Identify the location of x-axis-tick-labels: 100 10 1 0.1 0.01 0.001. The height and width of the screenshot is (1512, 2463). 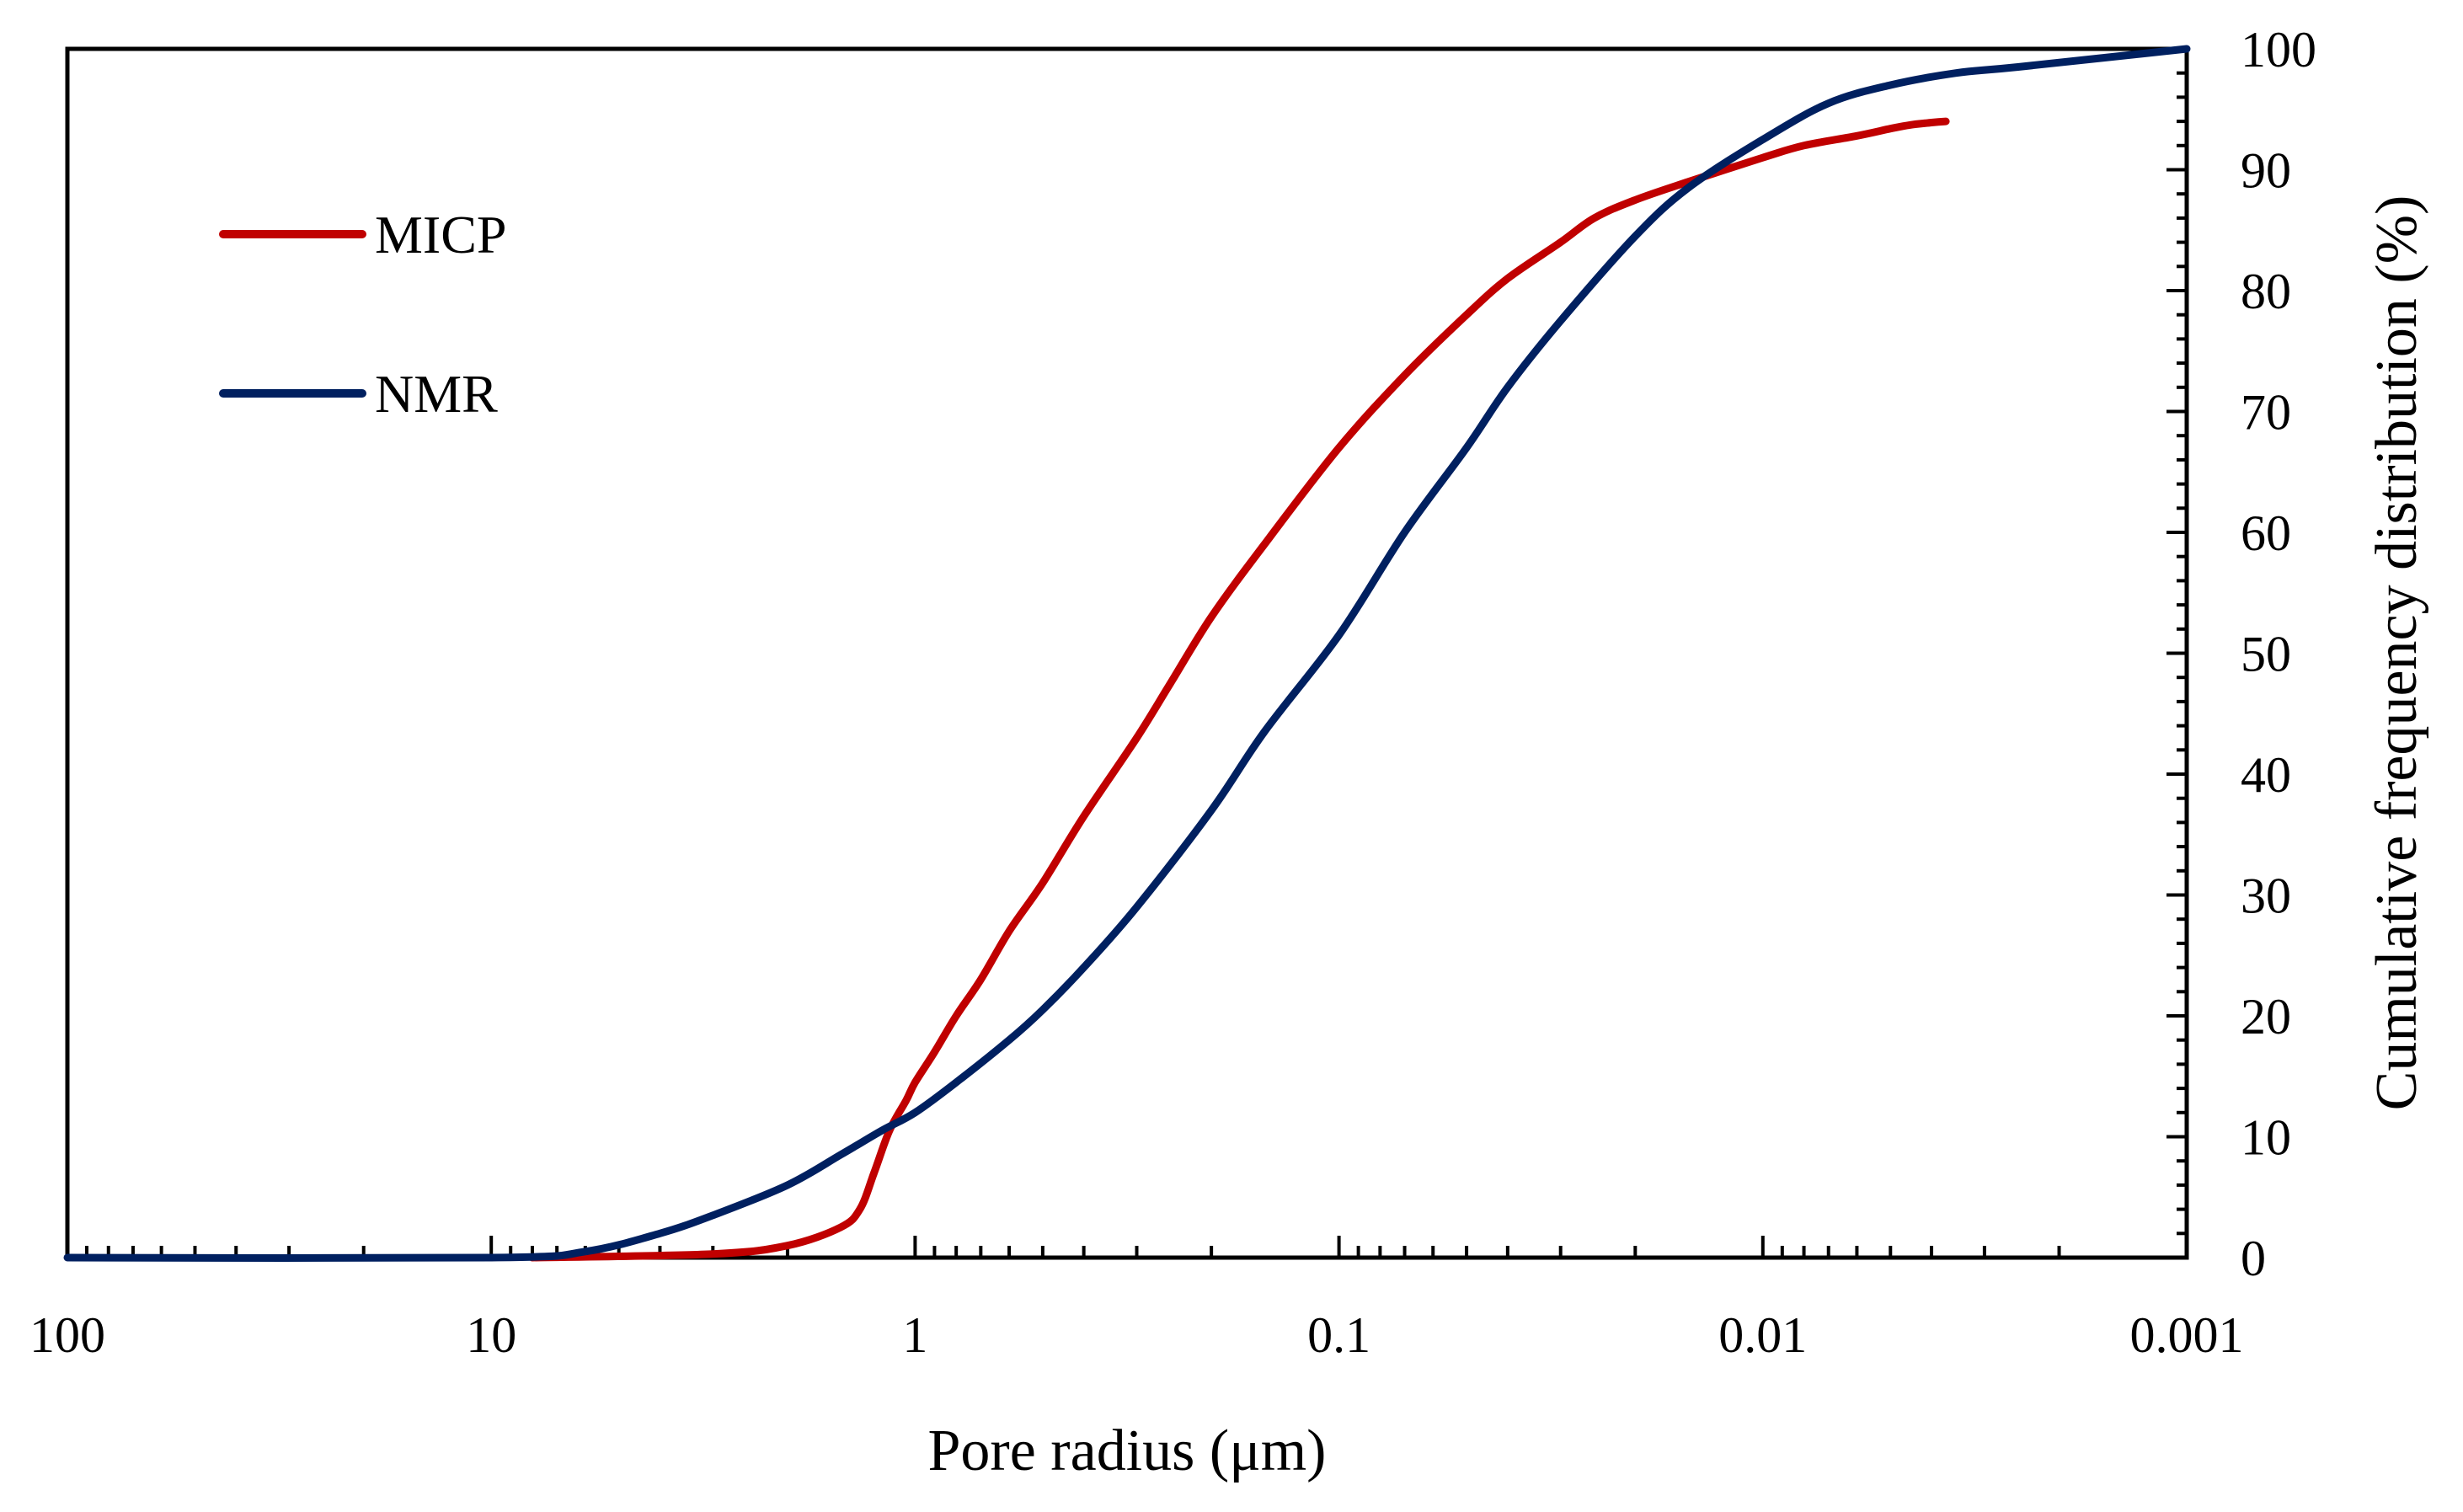
(1137, 1335).